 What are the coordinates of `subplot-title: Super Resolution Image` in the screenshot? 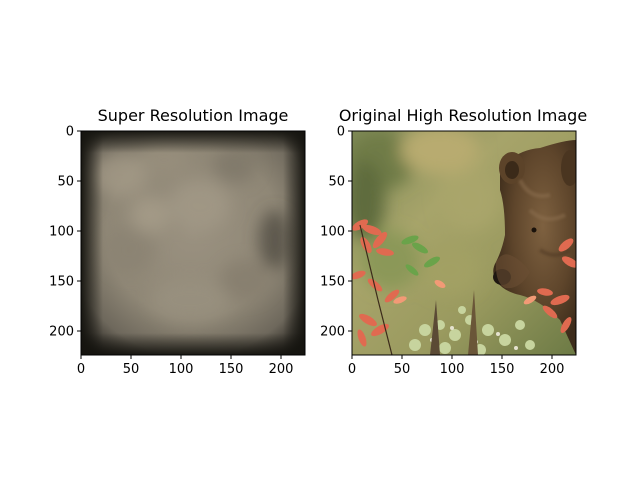 It's located at (193, 115).